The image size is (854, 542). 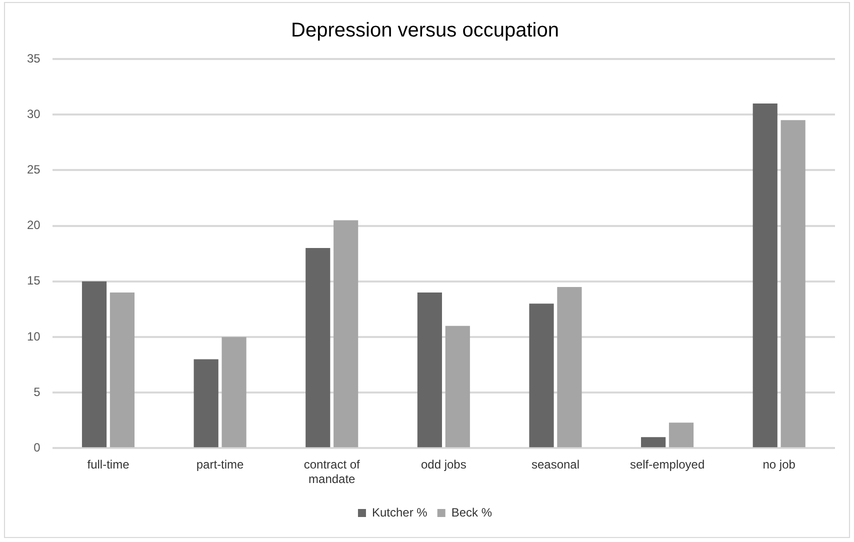 What do you see at coordinates (37, 391) in the screenshot?
I see `y-tick-label: 5` at bounding box center [37, 391].